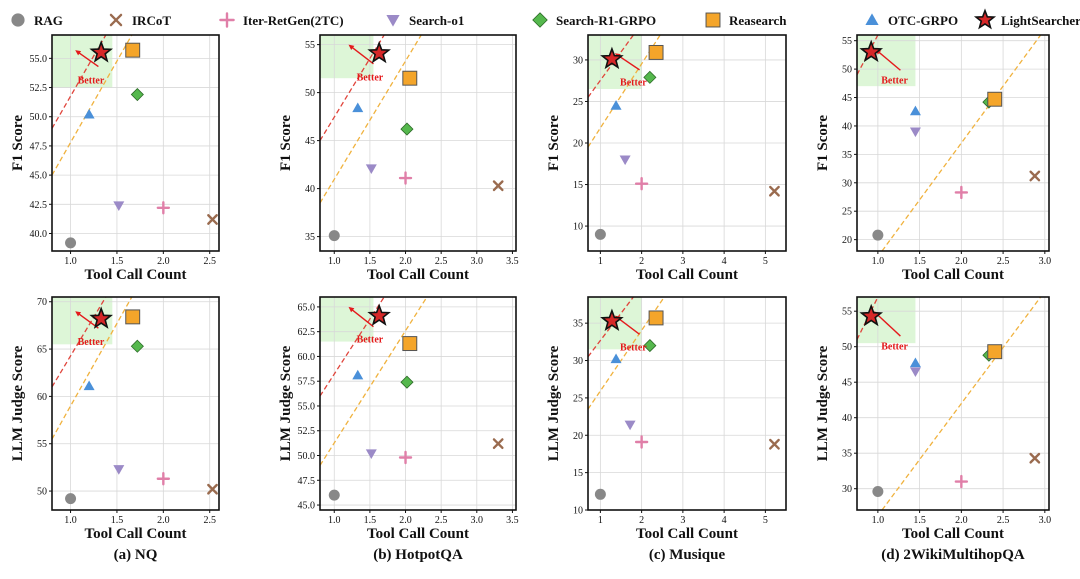 Image resolution: width=1080 pixels, height=579 pixels. Describe the element at coordinates (512, 520) in the screenshot. I see `x-tick-label: 3.5` at that location.